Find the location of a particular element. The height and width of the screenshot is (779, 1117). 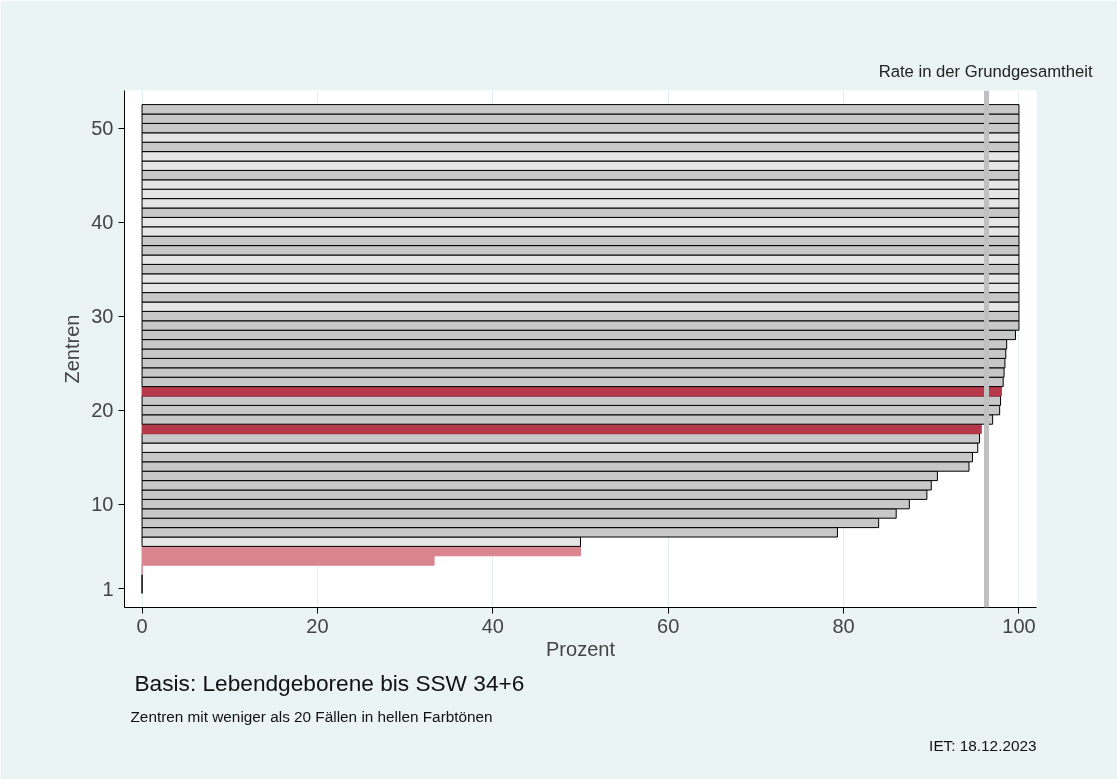

x-tick-label: 100 is located at coordinates (1019, 625).